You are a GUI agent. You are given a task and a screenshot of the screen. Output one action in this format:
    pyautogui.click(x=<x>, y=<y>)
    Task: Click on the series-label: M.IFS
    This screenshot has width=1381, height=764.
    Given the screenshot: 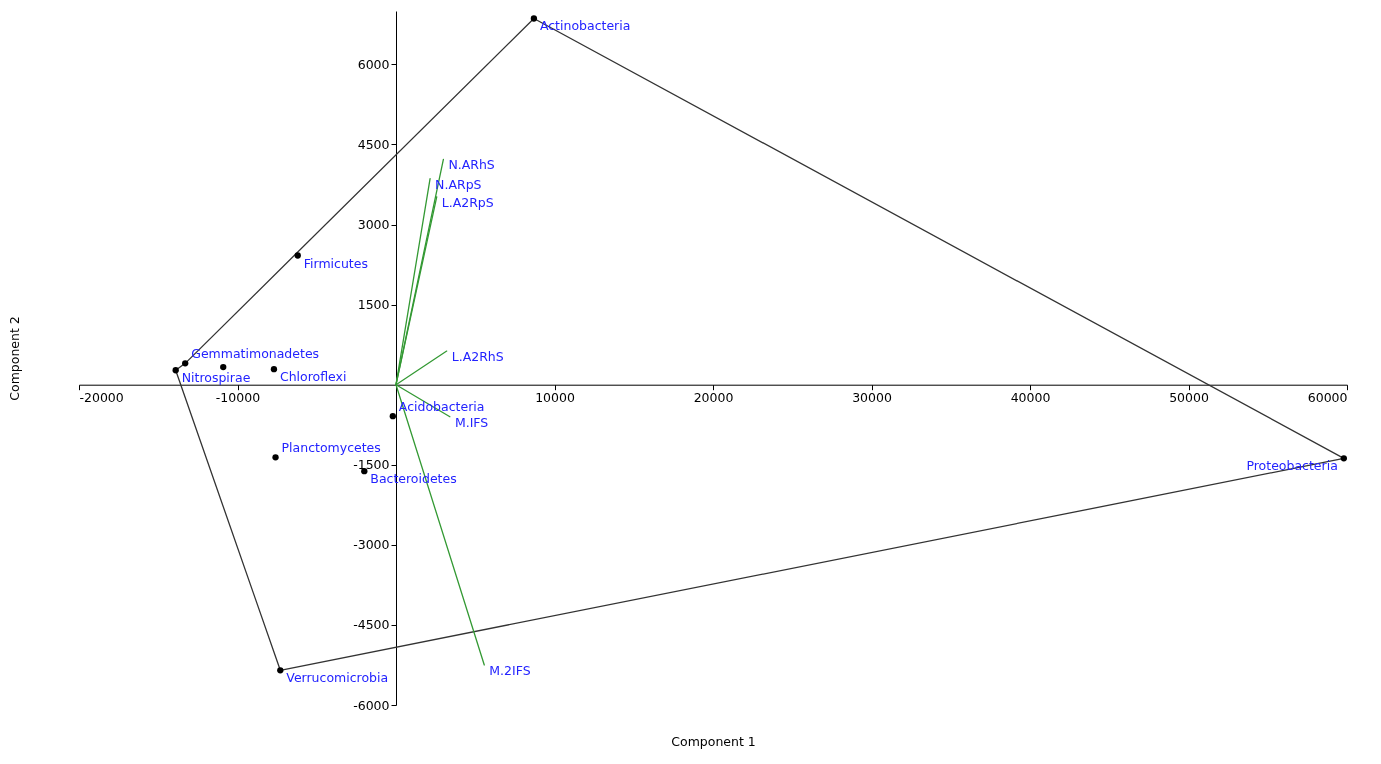 What is the action you would take?
    pyautogui.click(x=471, y=422)
    